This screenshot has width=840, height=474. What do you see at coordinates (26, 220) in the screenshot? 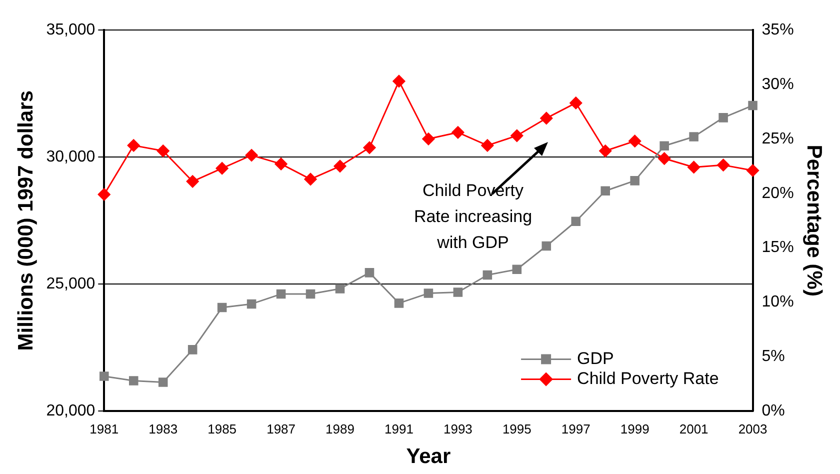
I see `y-axis-title: Millions (000) 1997 dollars` at bounding box center [26, 220].